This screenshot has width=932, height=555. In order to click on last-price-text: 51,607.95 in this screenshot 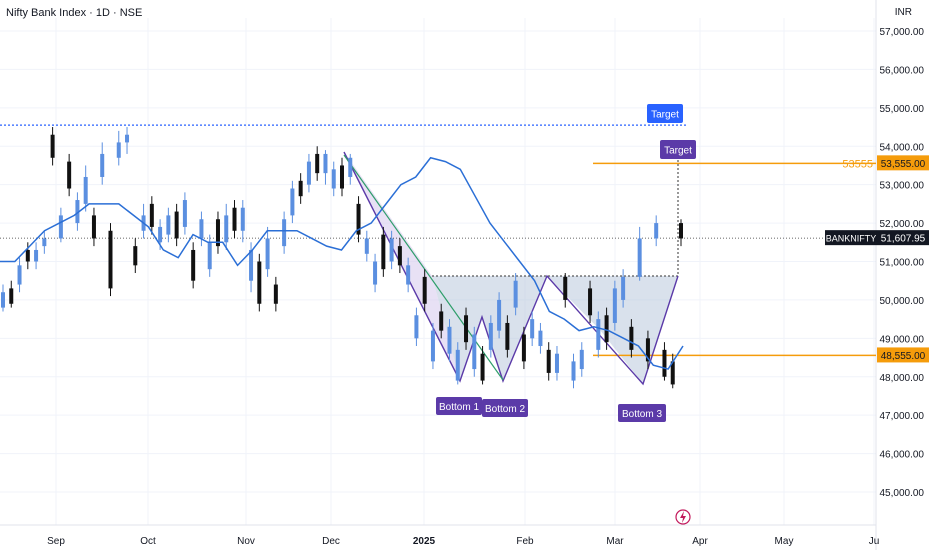, I will do `click(903, 239)`.